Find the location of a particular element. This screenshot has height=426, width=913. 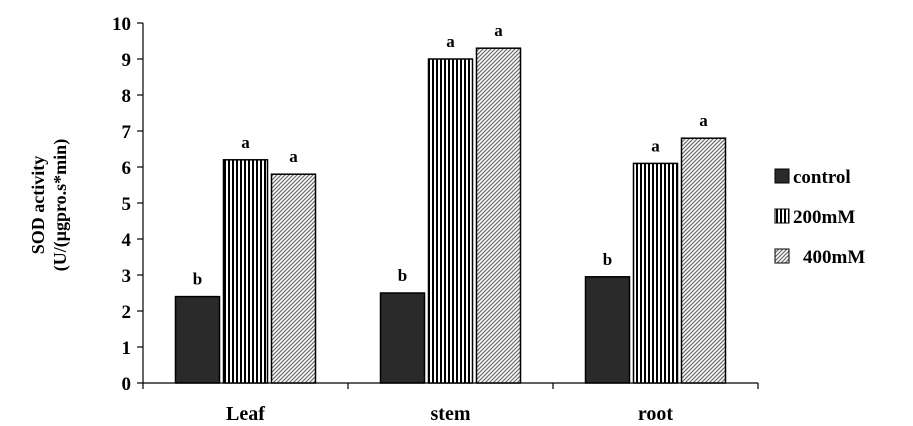

x-axis-category-labels: Leaf stem root is located at coordinates (450, 404).